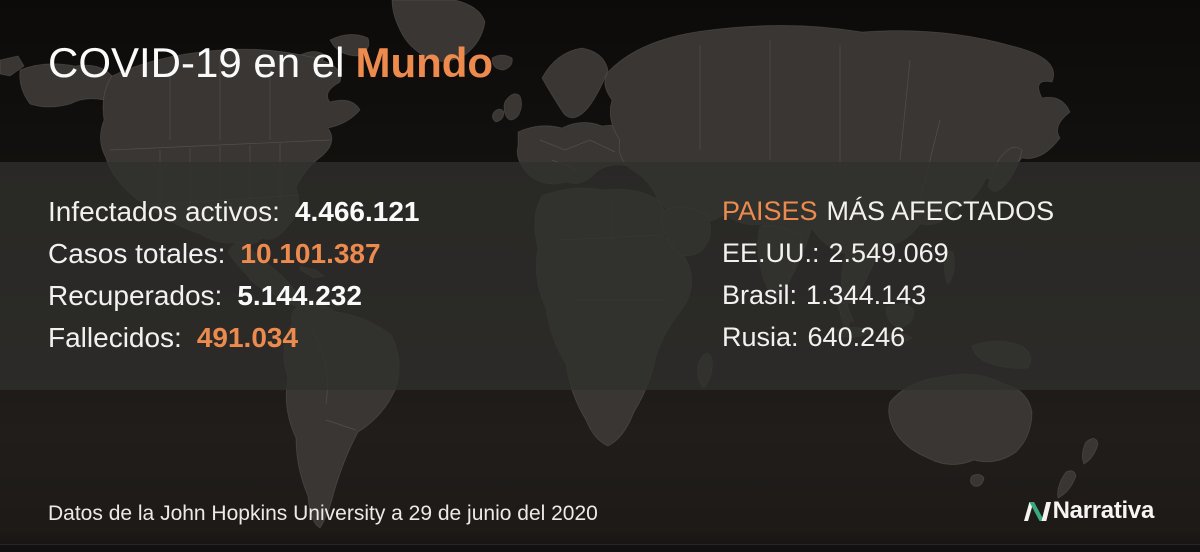 The height and width of the screenshot is (552, 1200). What do you see at coordinates (770, 210) in the screenshot?
I see `affected-heading-highlight: PAISES` at bounding box center [770, 210].